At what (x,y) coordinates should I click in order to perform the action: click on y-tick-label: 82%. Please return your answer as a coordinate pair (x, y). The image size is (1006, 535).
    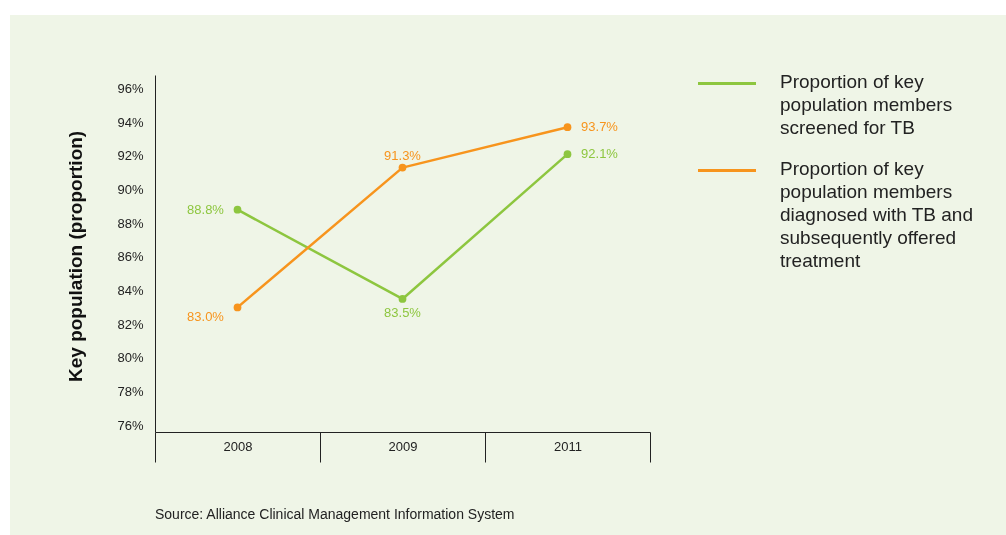
    Looking at the image, I should click on (130, 324).